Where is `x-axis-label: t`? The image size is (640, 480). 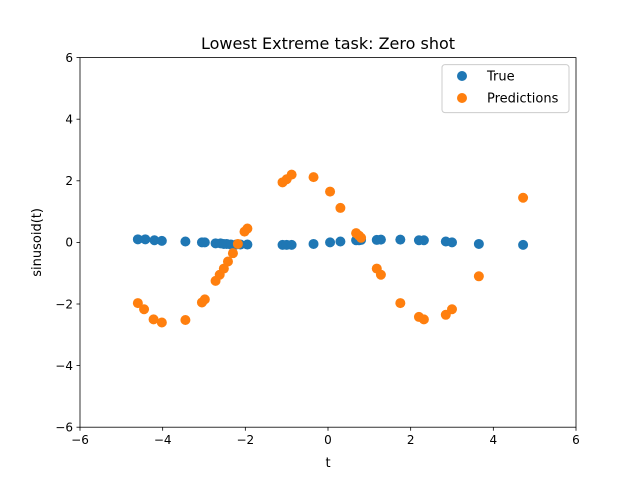 x-axis-label: t is located at coordinates (327, 463).